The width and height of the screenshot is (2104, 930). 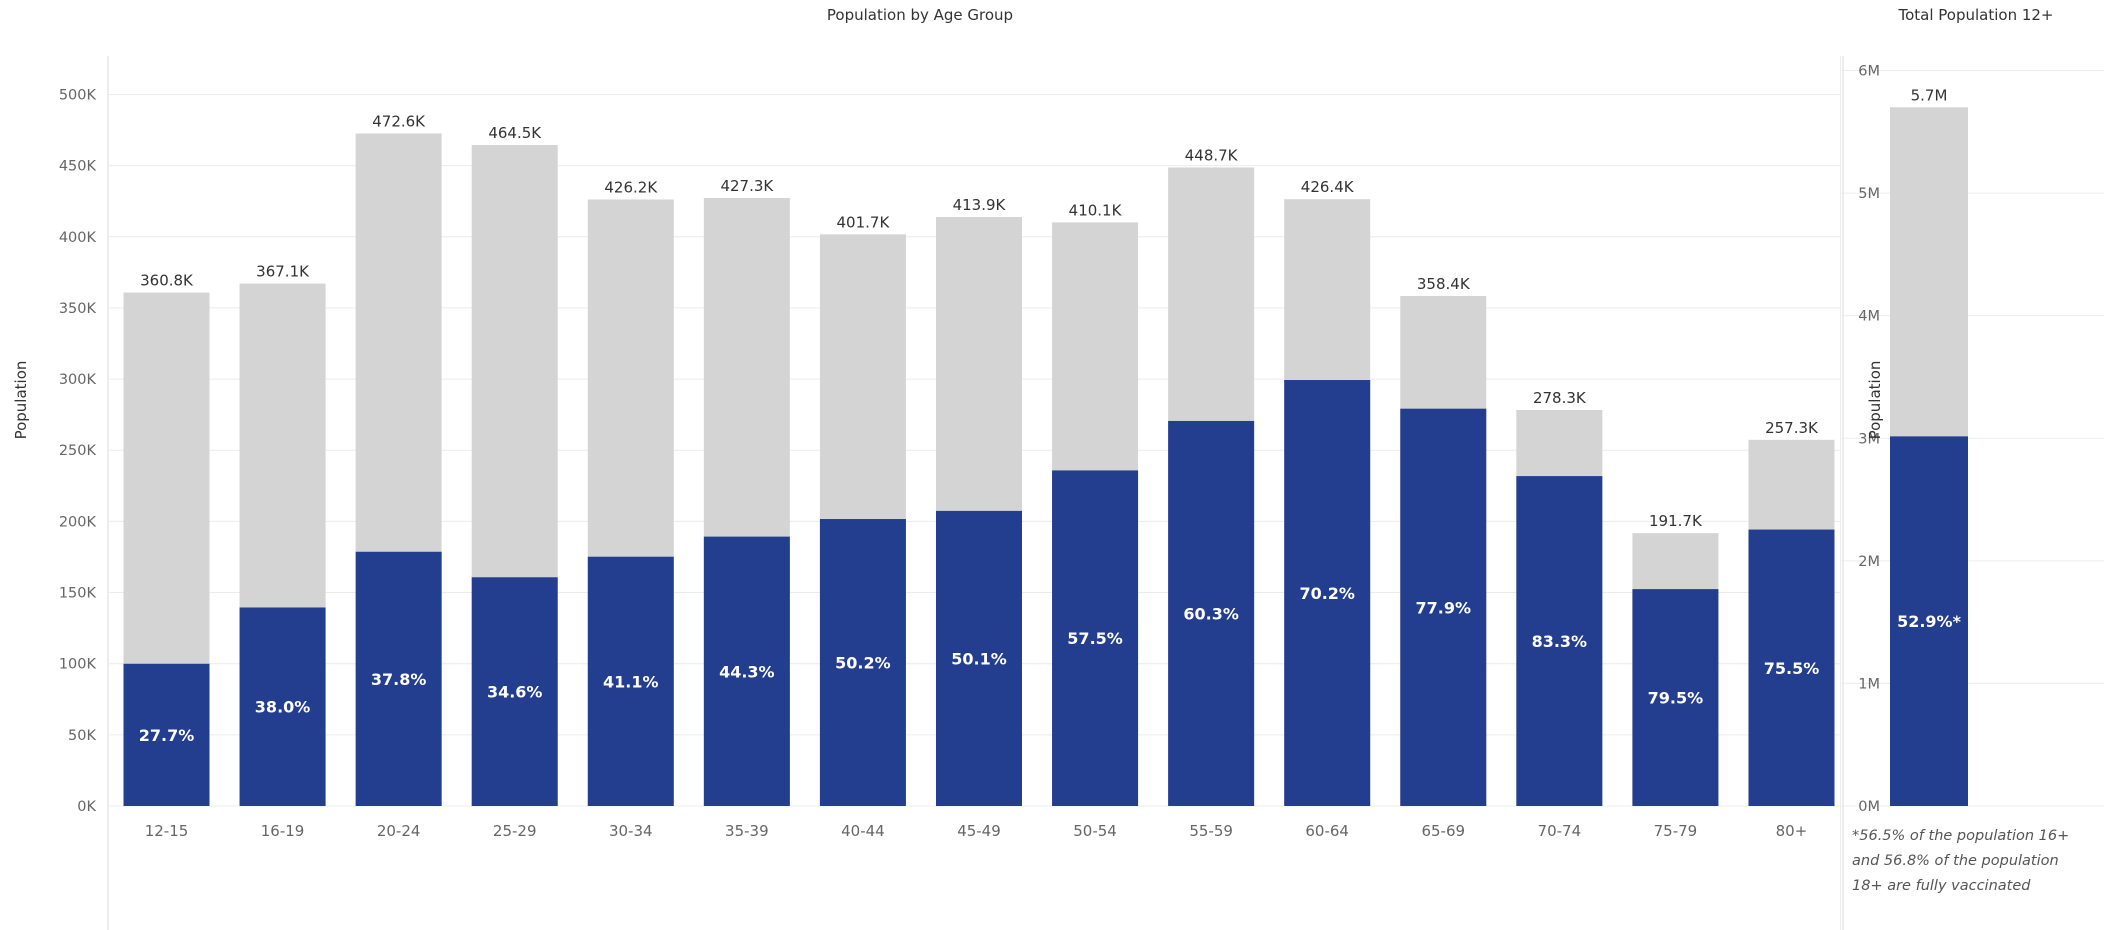 I want to click on y-tick-label: 400K, so click(x=78, y=238).